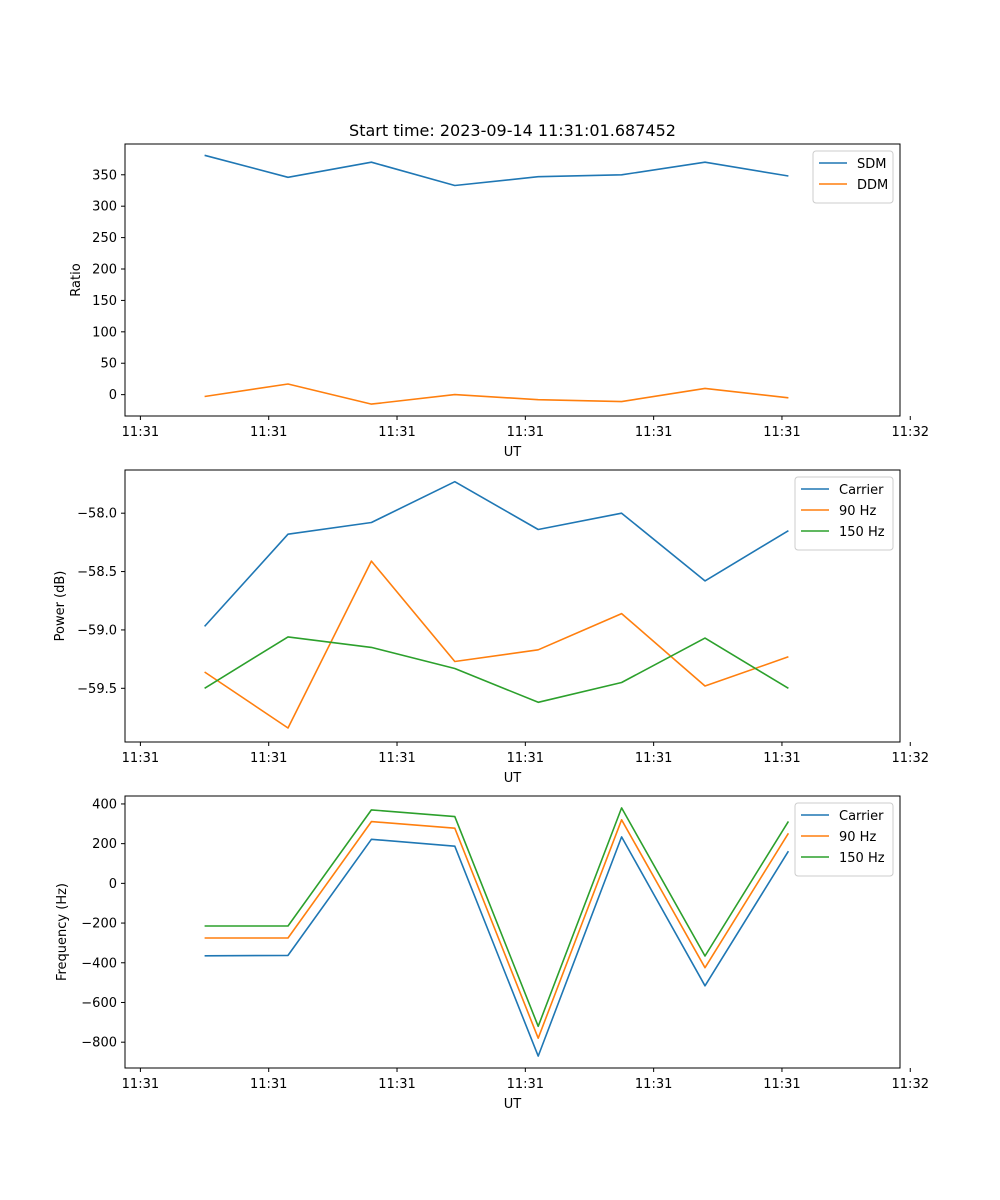 The image size is (1000, 1200). Describe the element at coordinates (104, 332) in the screenshot. I see `ratio-y-tick-label: 100` at that location.